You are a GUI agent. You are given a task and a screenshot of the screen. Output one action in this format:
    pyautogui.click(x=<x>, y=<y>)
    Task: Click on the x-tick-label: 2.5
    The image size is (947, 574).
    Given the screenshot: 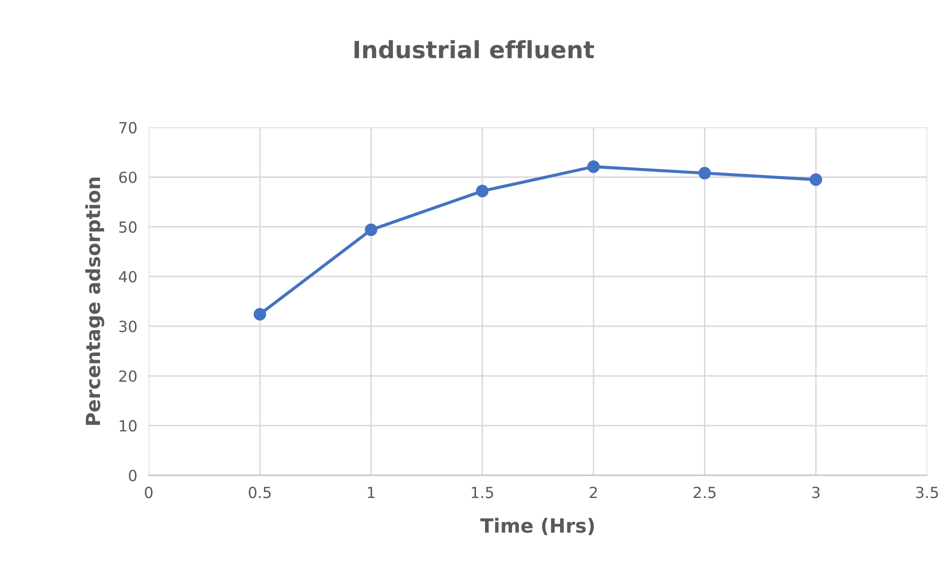 What is the action you would take?
    pyautogui.click(x=705, y=492)
    